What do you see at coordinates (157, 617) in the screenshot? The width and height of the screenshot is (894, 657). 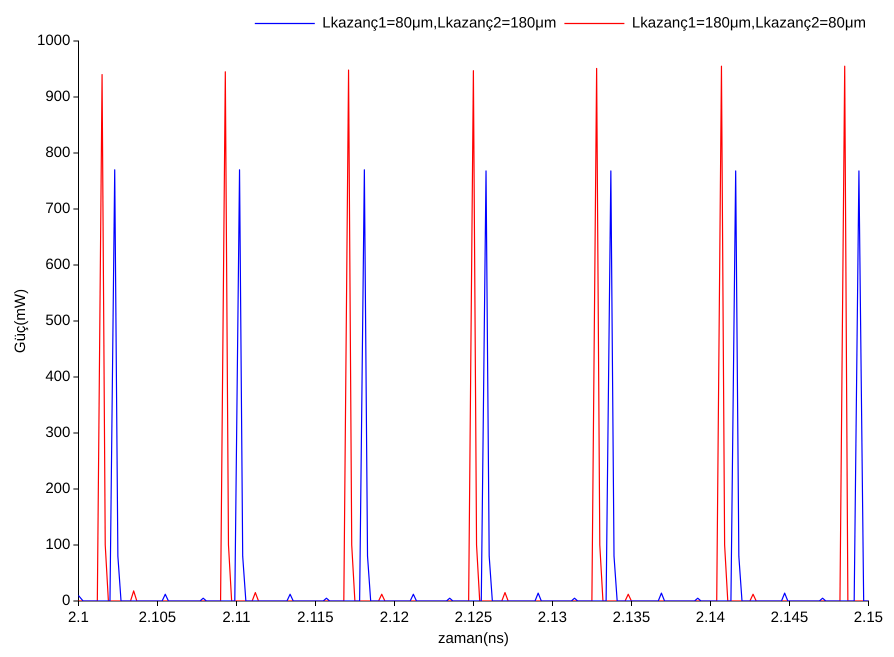 I see `x-tick-label: 2.105` at bounding box center [157, 617].